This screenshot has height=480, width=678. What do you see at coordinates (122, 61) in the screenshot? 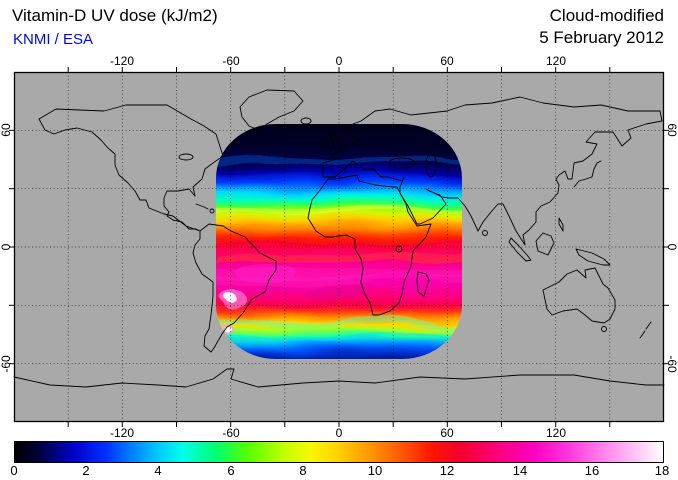
I see `lon-tick-label-top: -120` at bounding box center [122, 61].